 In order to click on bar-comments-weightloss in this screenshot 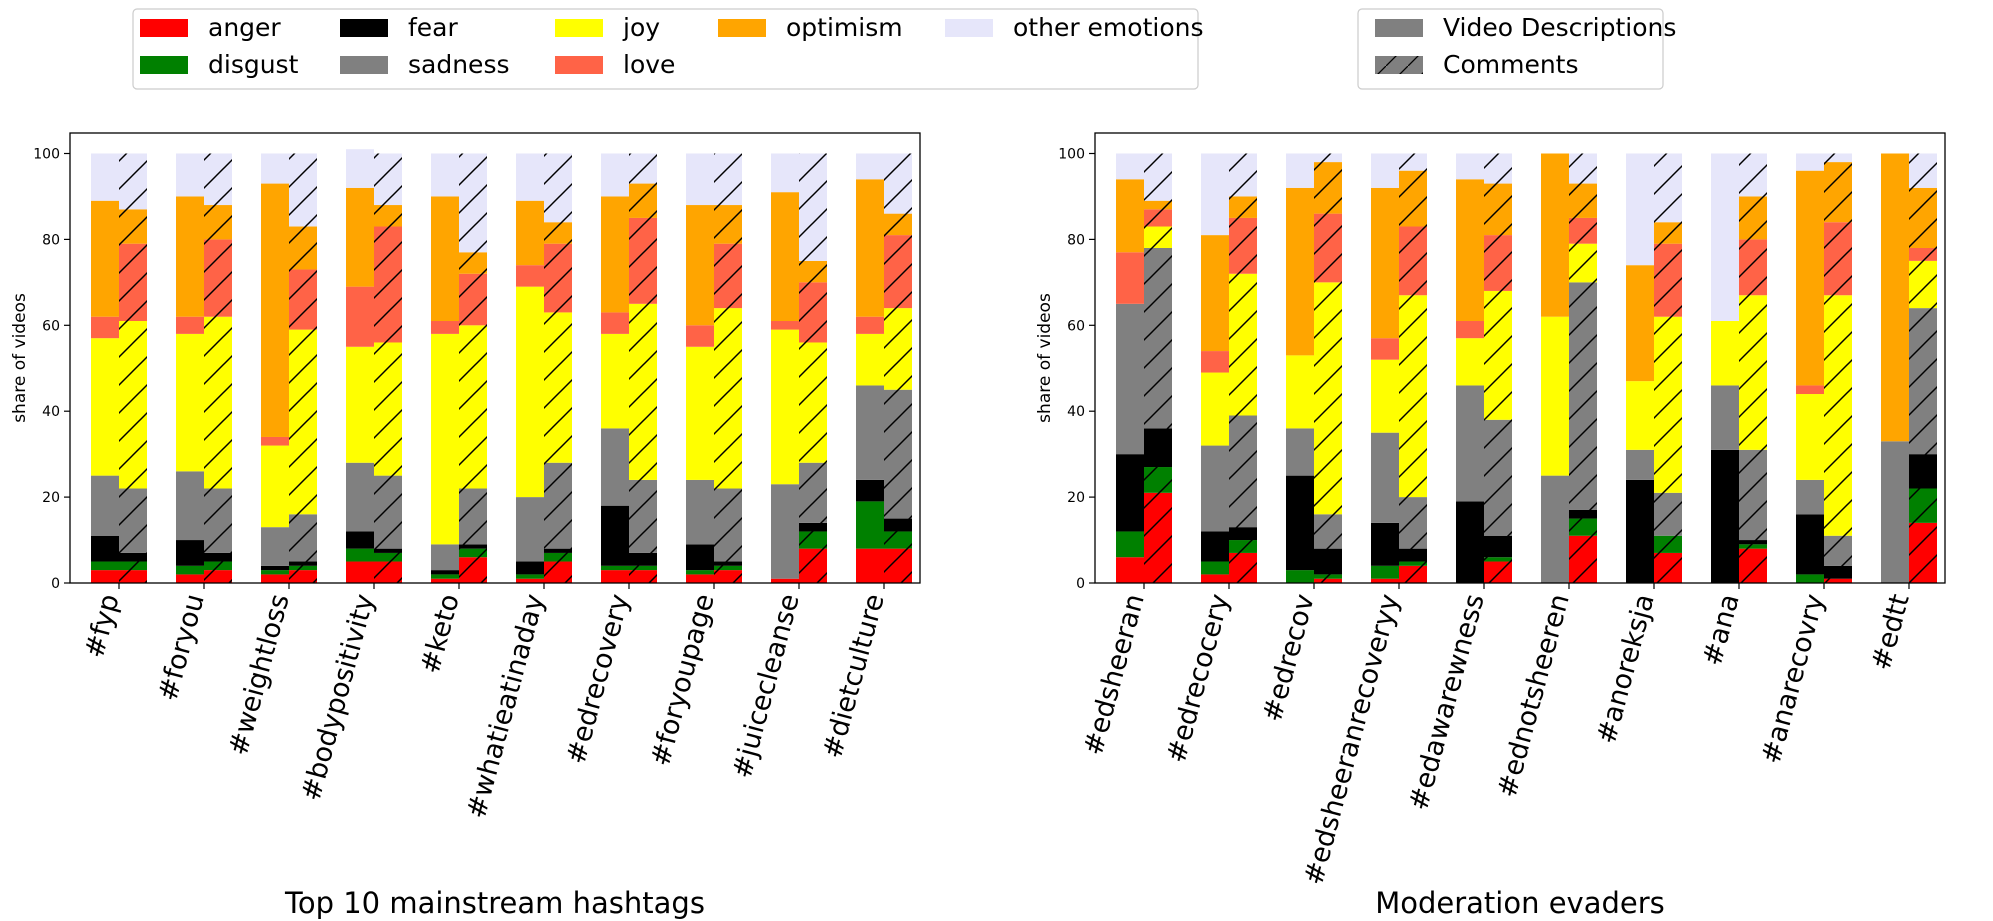, I will do `click(303, 368)`.